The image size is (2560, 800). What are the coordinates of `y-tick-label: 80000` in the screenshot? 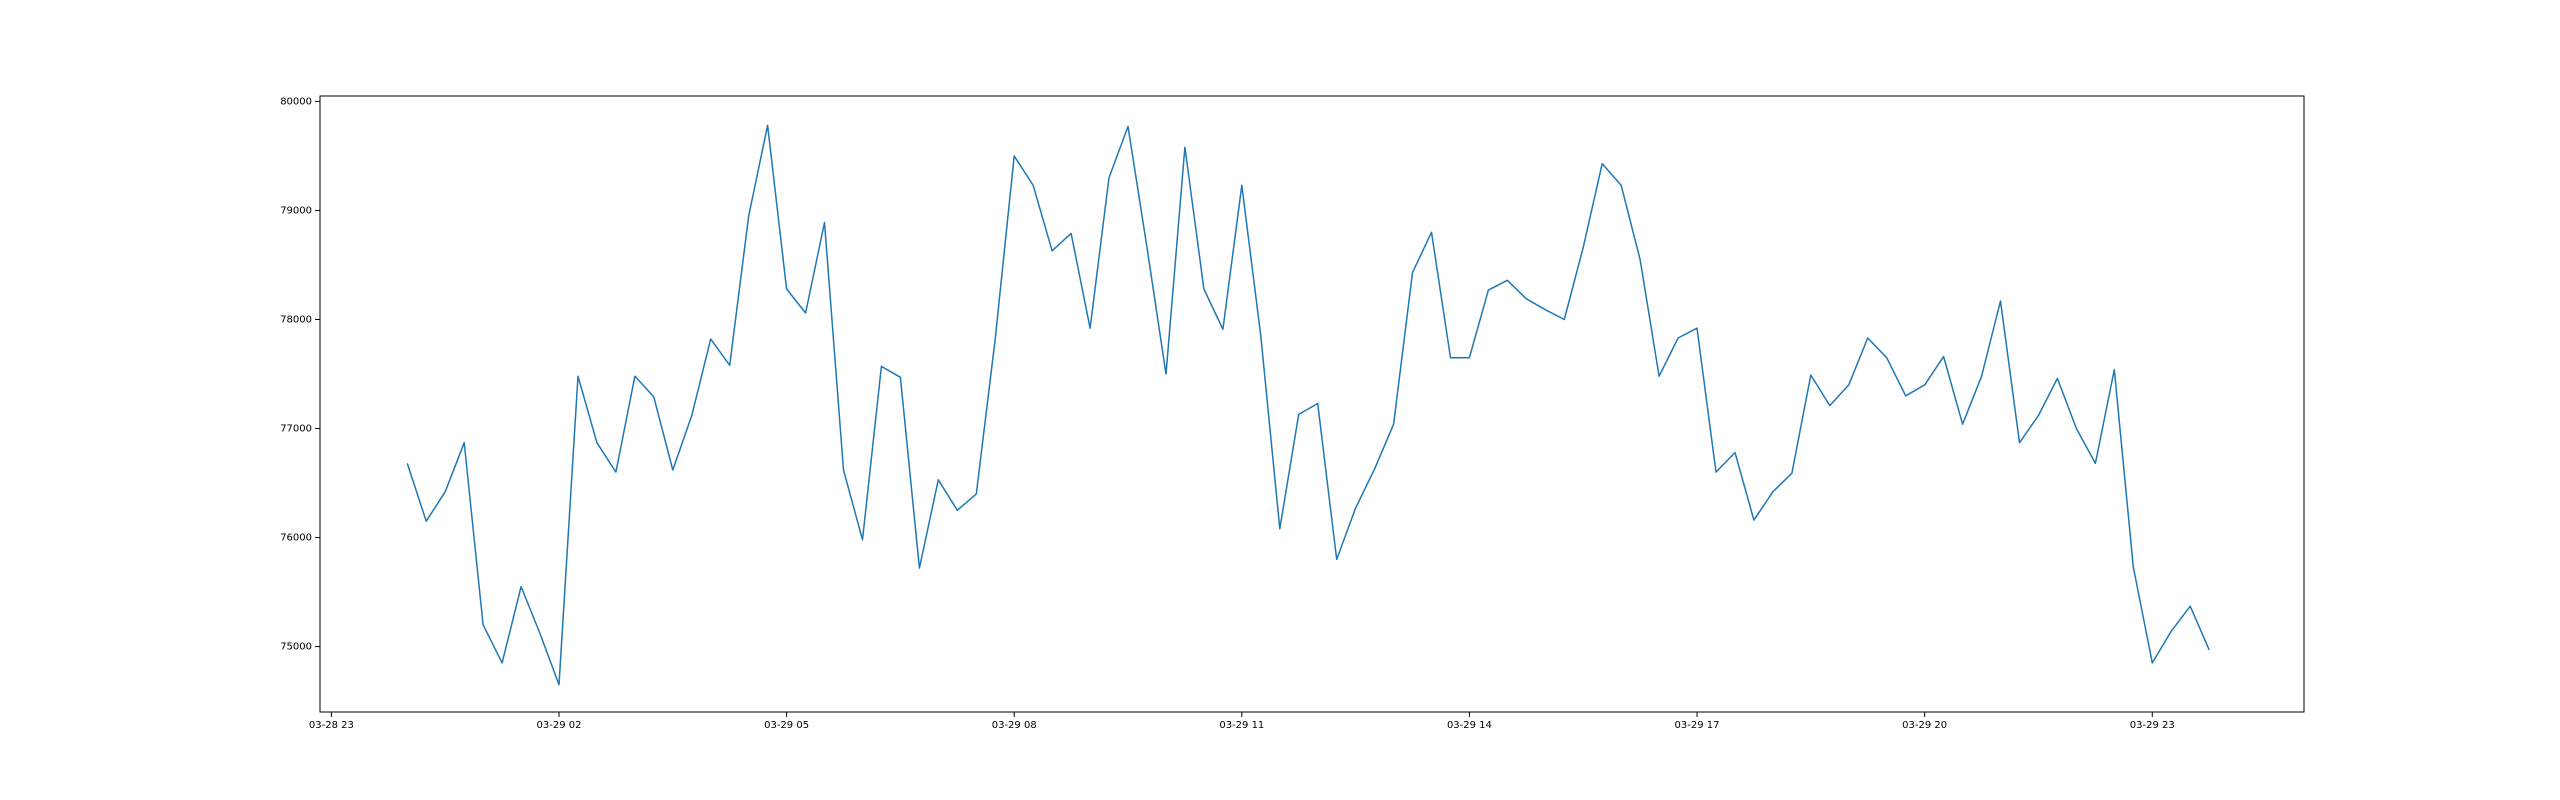 It's located at (296, 101).